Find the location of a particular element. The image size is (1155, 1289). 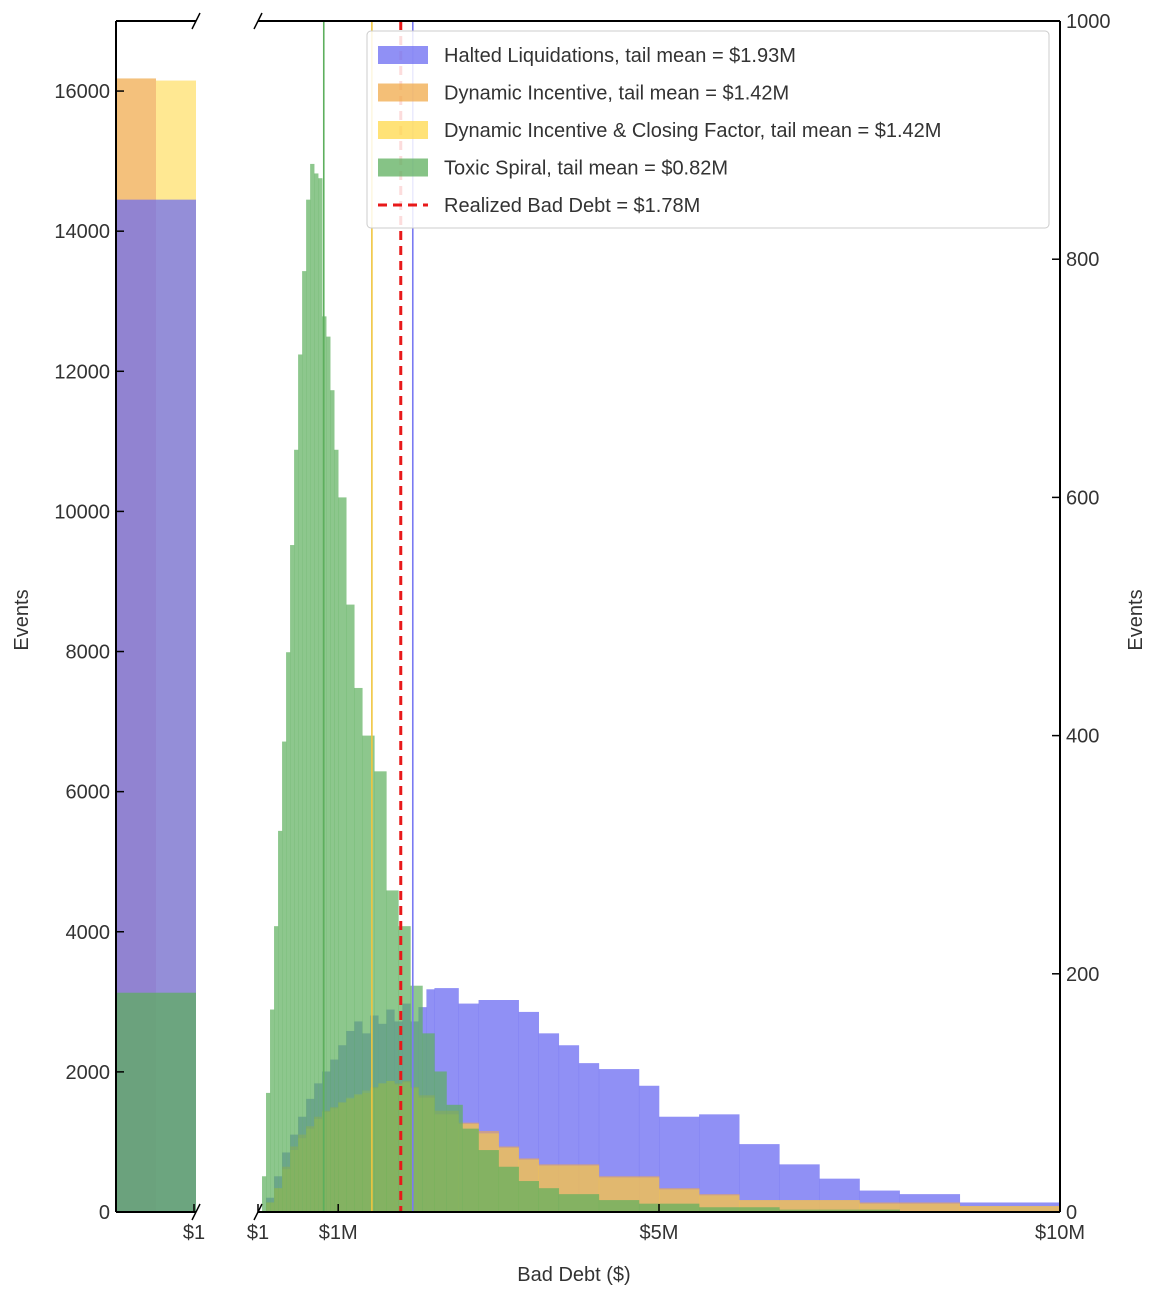

left-y-tick-label-0: 0 is located at coordinates (104, 1213).